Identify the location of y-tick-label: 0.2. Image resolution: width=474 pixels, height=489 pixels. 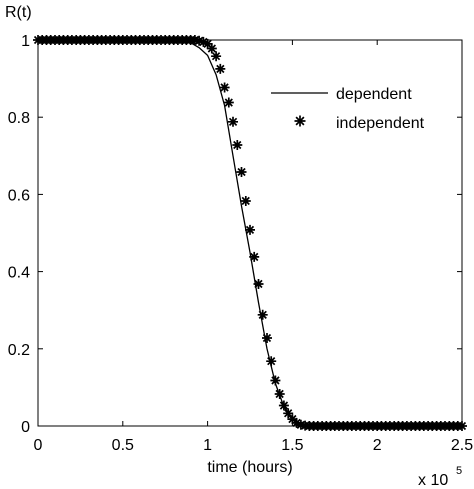
(19, 350).